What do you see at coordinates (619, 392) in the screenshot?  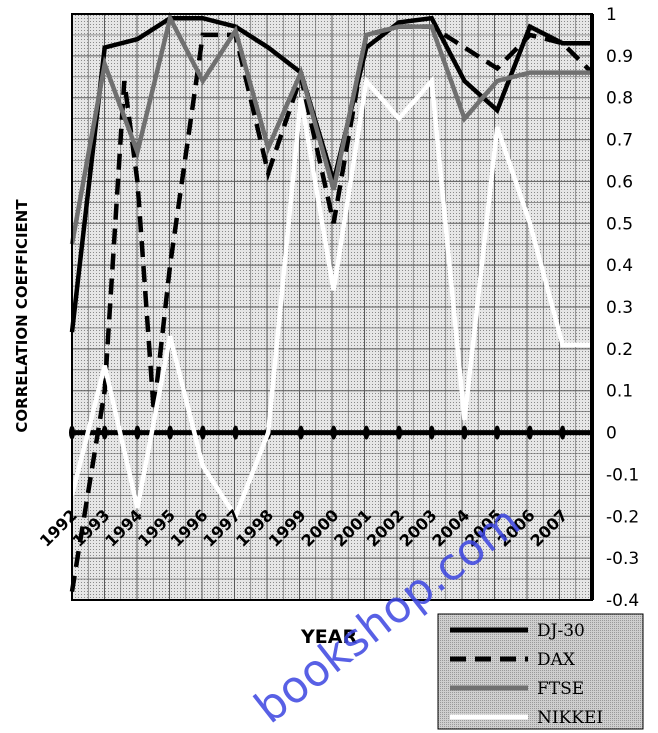 I see `y-tick-label: 0.1` at bounding box center [619, 392].